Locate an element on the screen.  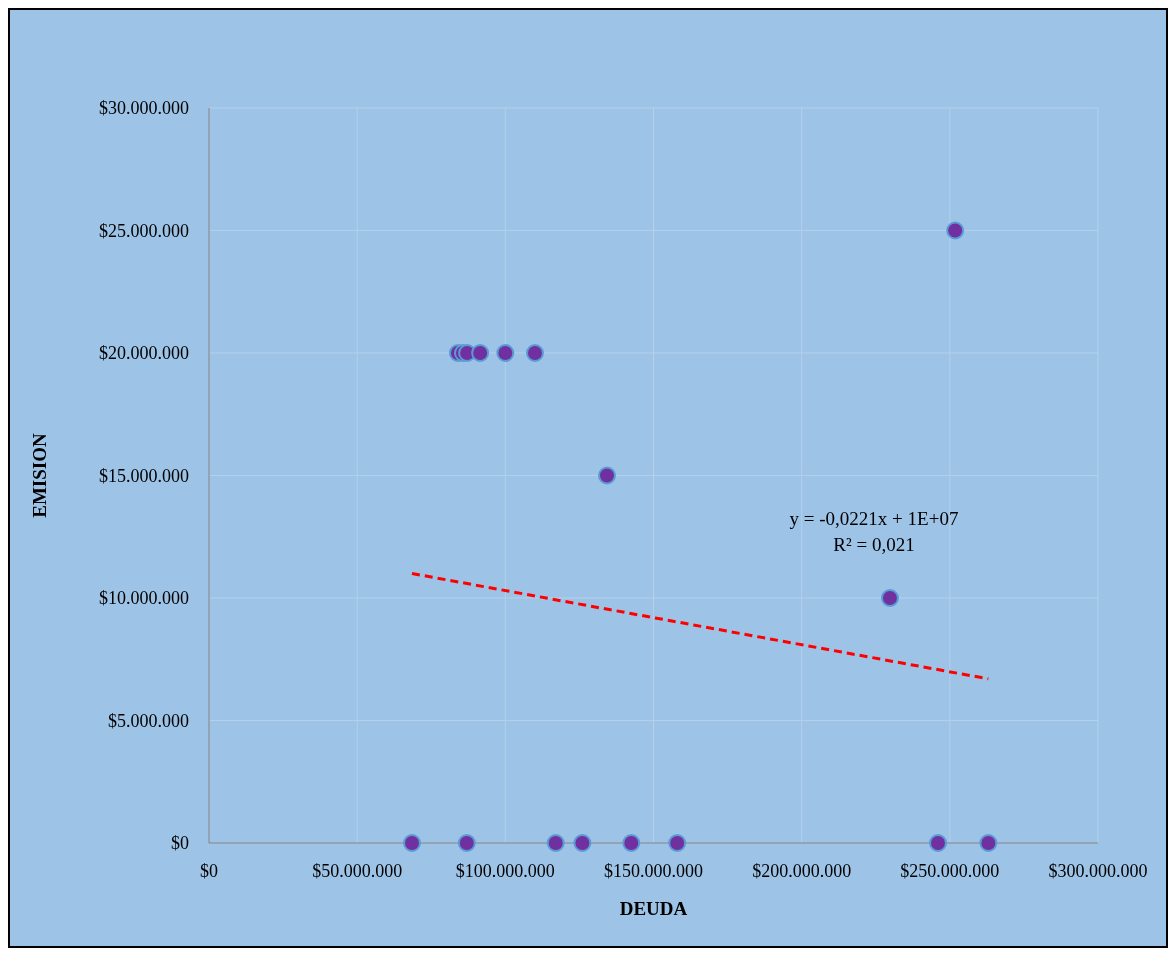
x-axis-title: DEUDA is located at coordinates (653, 908).